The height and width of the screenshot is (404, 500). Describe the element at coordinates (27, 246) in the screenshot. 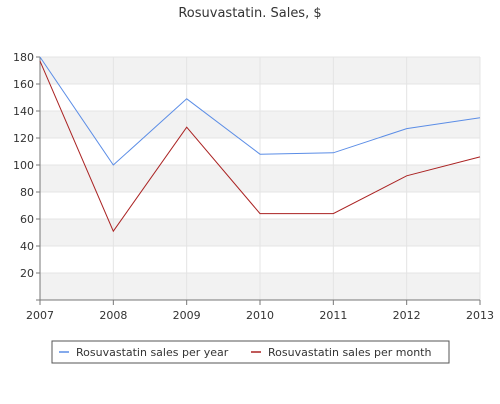

I see `y-tick-label: 40` at that location.